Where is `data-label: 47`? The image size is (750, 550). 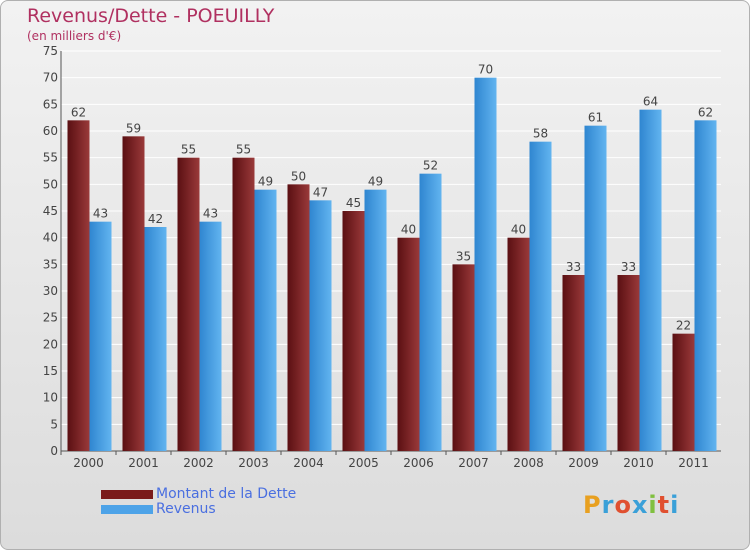 data-label: 47 is located at coordinates (320, 192).